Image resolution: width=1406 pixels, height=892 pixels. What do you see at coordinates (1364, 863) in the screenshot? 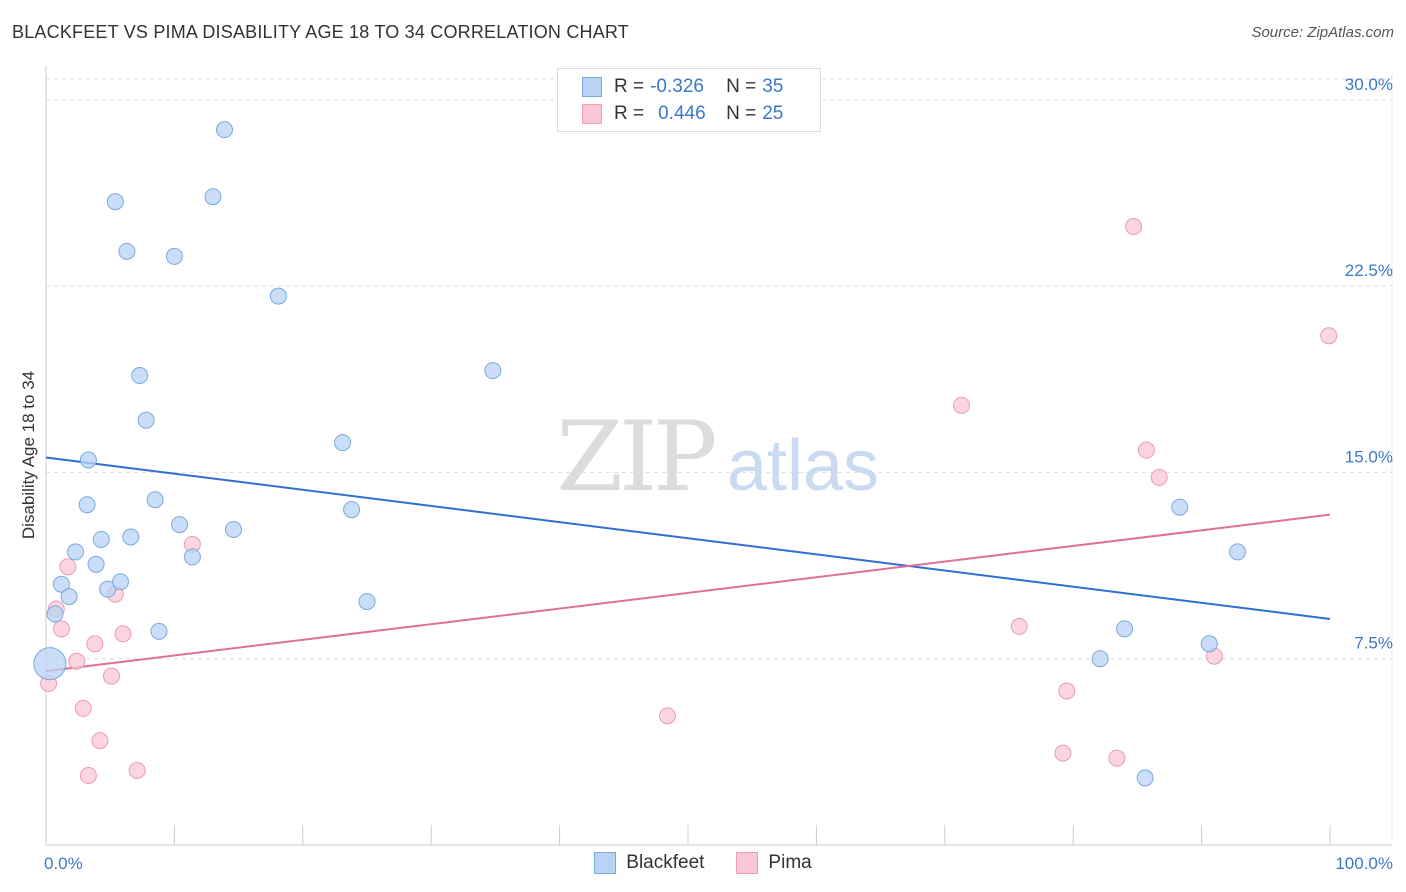
I see `x-tick-label-max: 100.0%` at bounding box center [1364, 863].